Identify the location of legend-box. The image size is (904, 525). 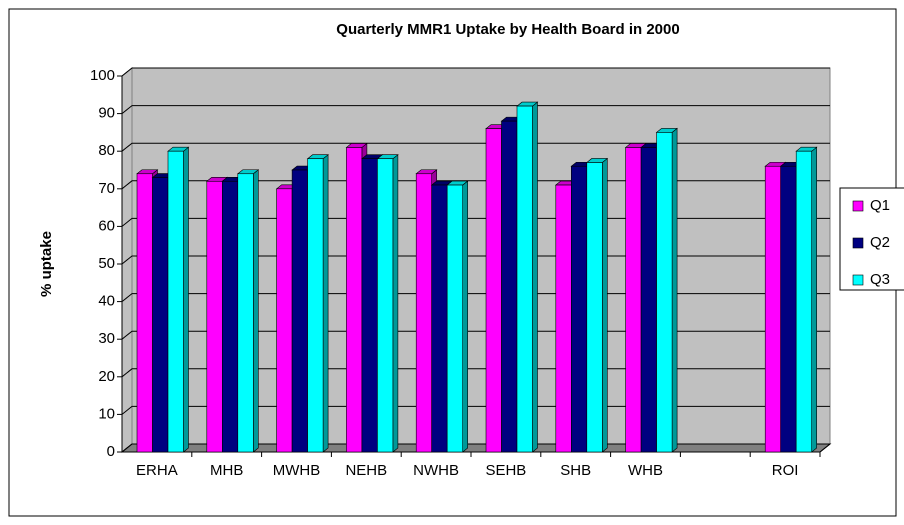
(871, 239).